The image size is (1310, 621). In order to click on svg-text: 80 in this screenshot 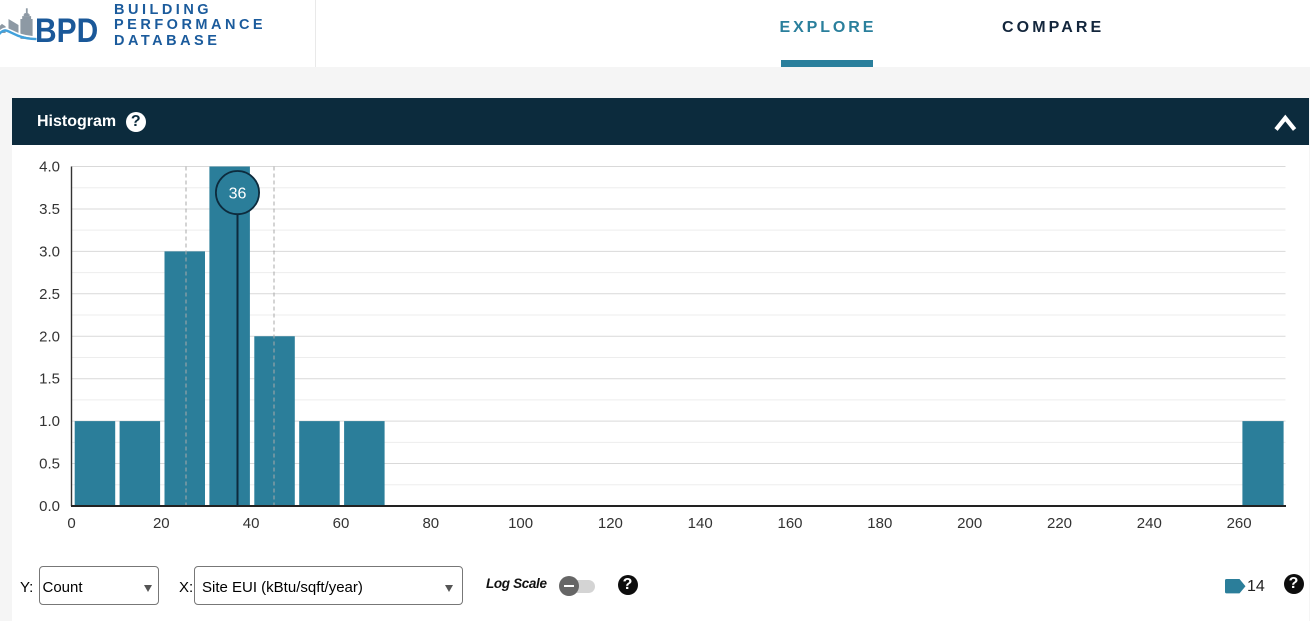, I will do `click(430, 523)`.